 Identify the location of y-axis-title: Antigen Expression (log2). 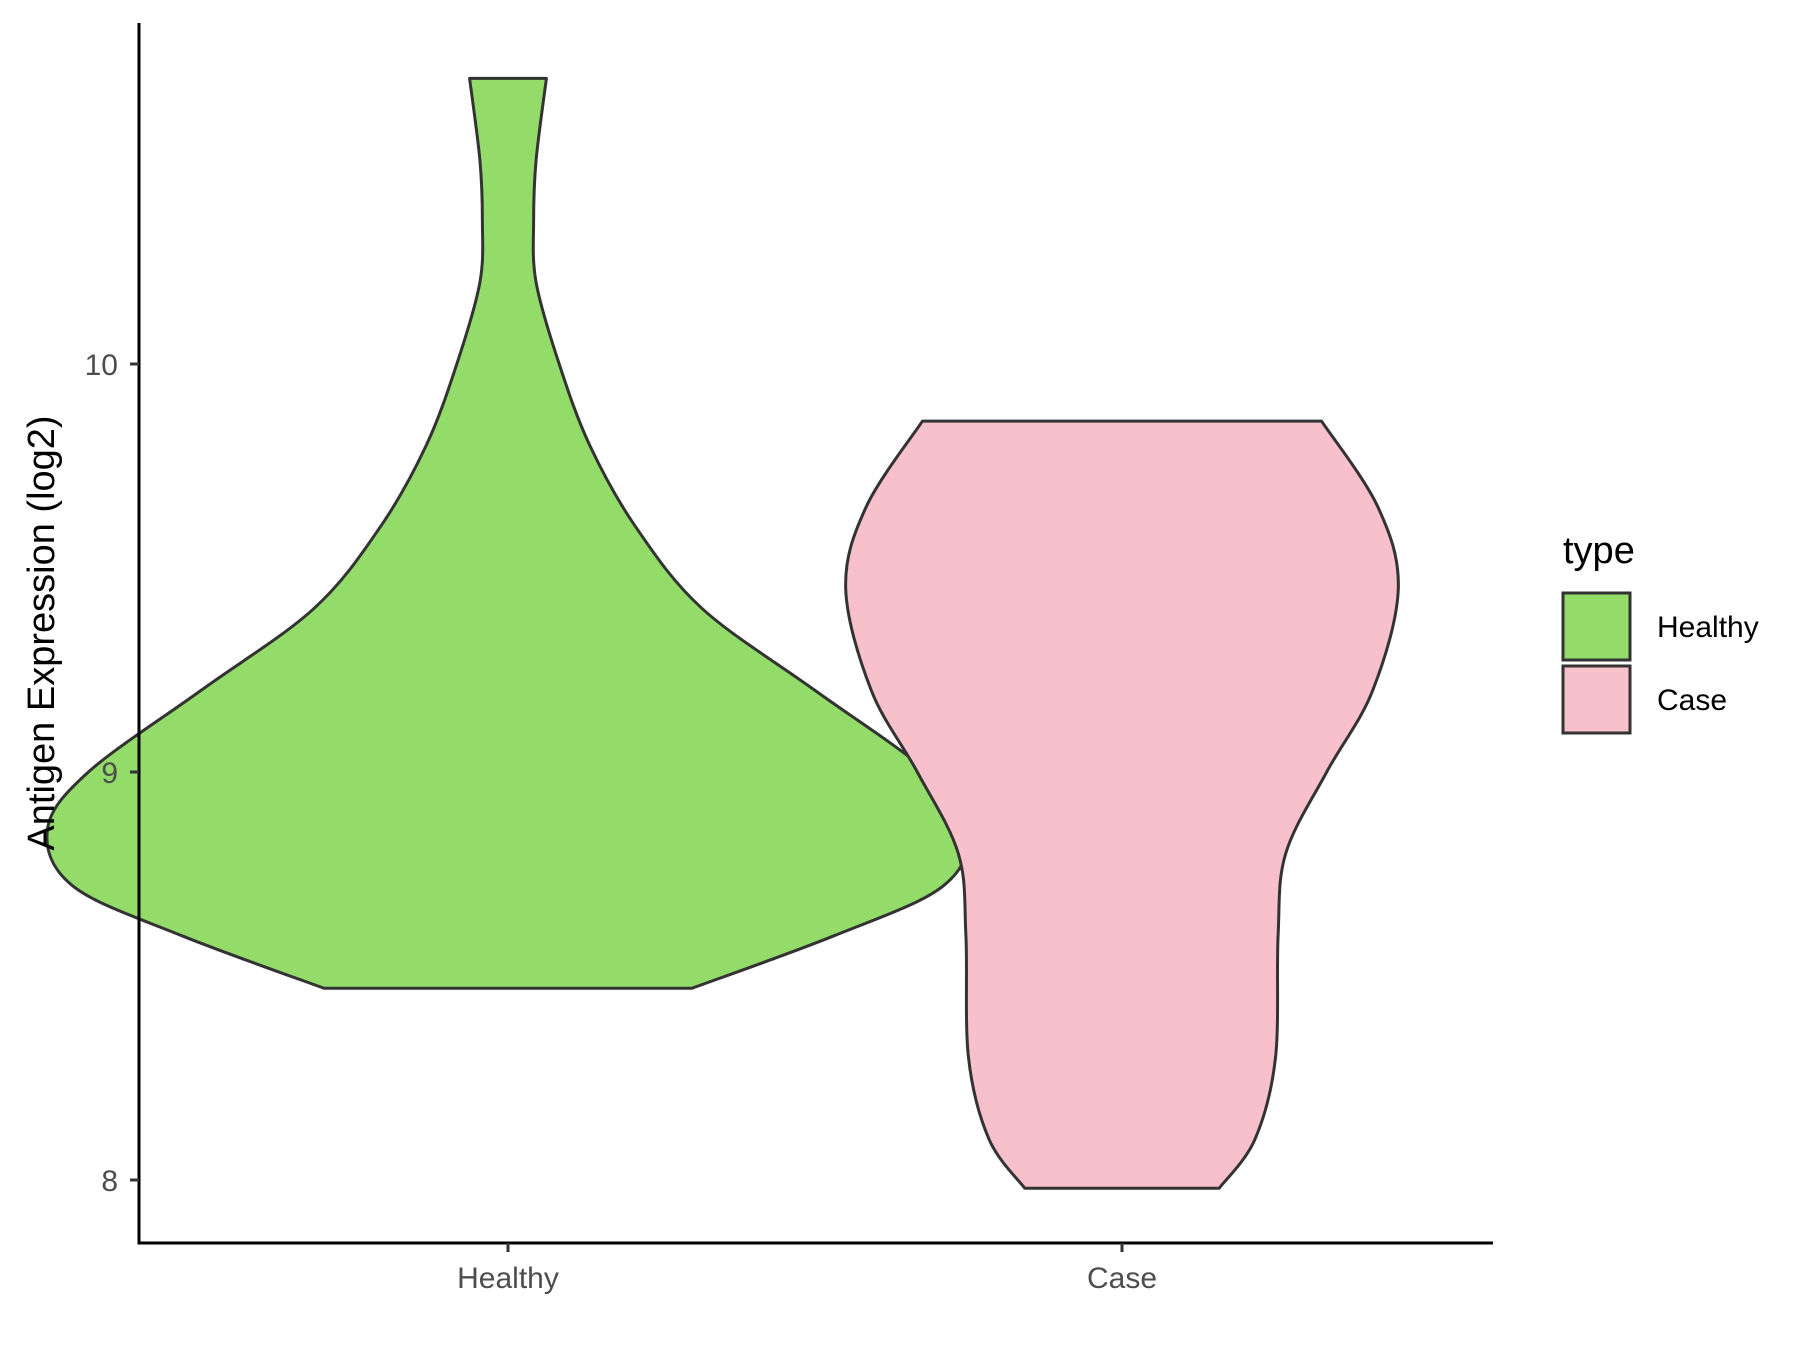
(42, 632).